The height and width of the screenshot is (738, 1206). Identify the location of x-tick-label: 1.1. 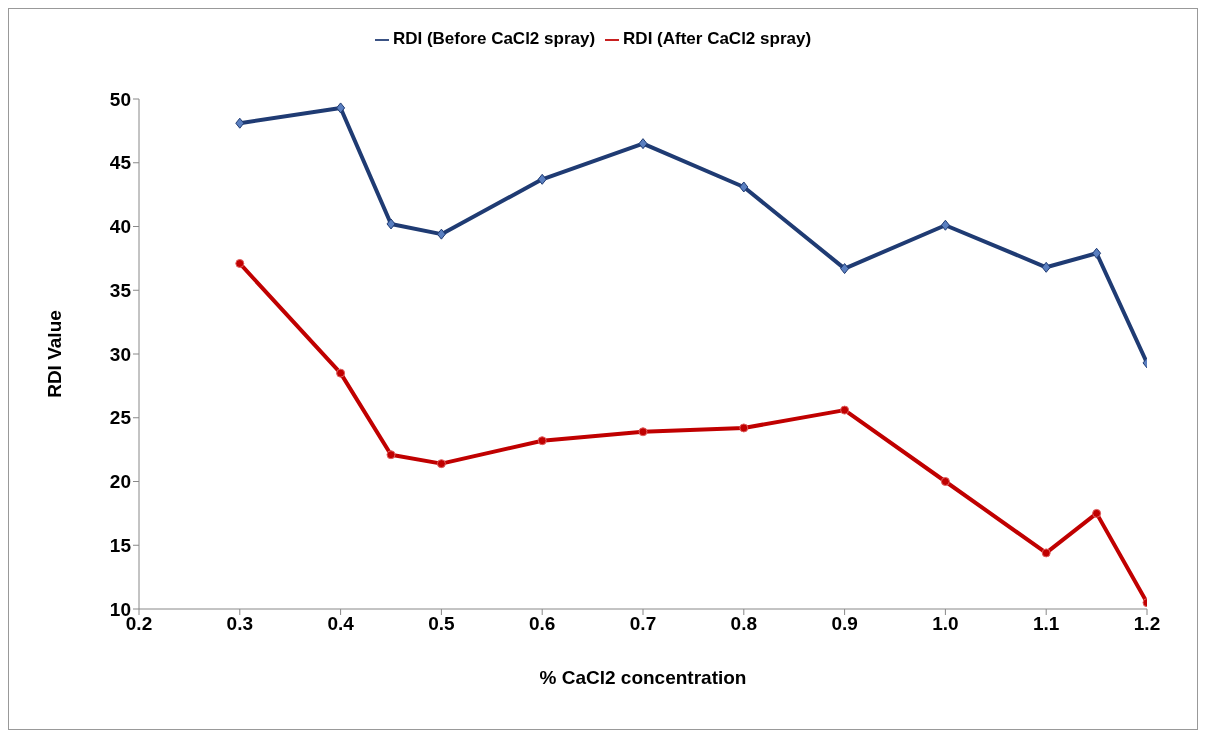
(1046, 624).